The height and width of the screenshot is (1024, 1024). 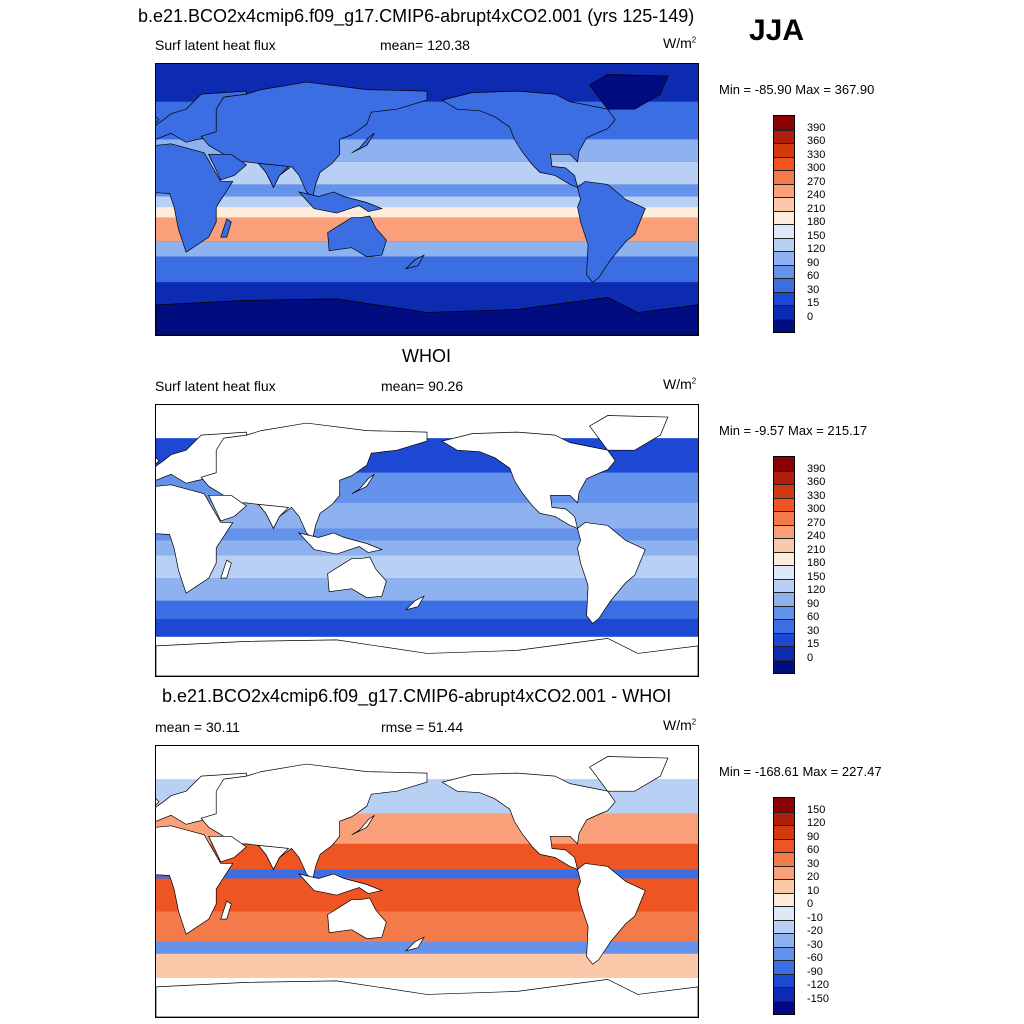 I want to click on land-japan, so click(x=363, y=825).